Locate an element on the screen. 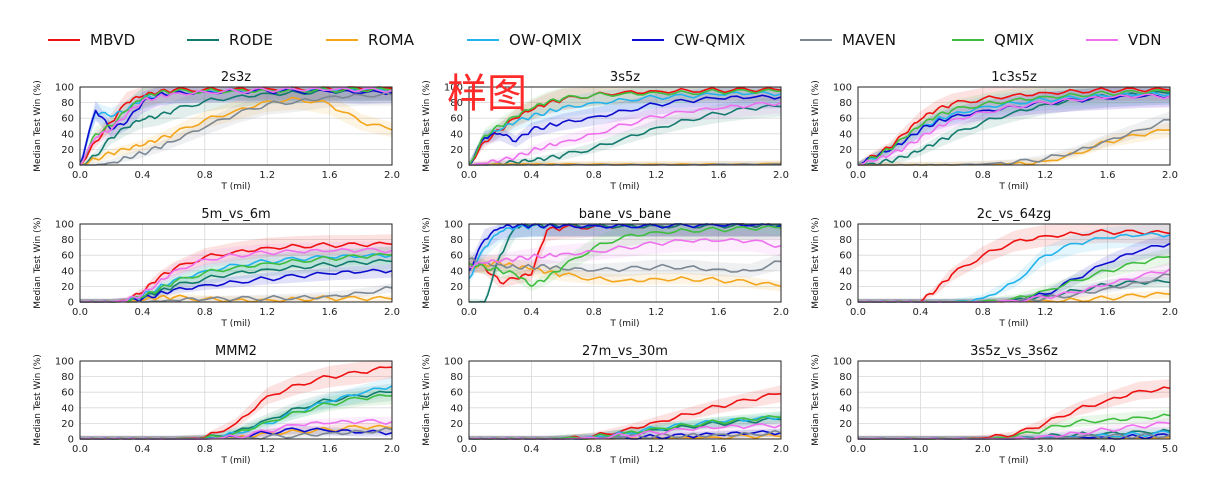 Image resolution: width=1212 pixels, height=501 pixels. panel-title: bane_vs_bane is located at coordinates (625, 214).